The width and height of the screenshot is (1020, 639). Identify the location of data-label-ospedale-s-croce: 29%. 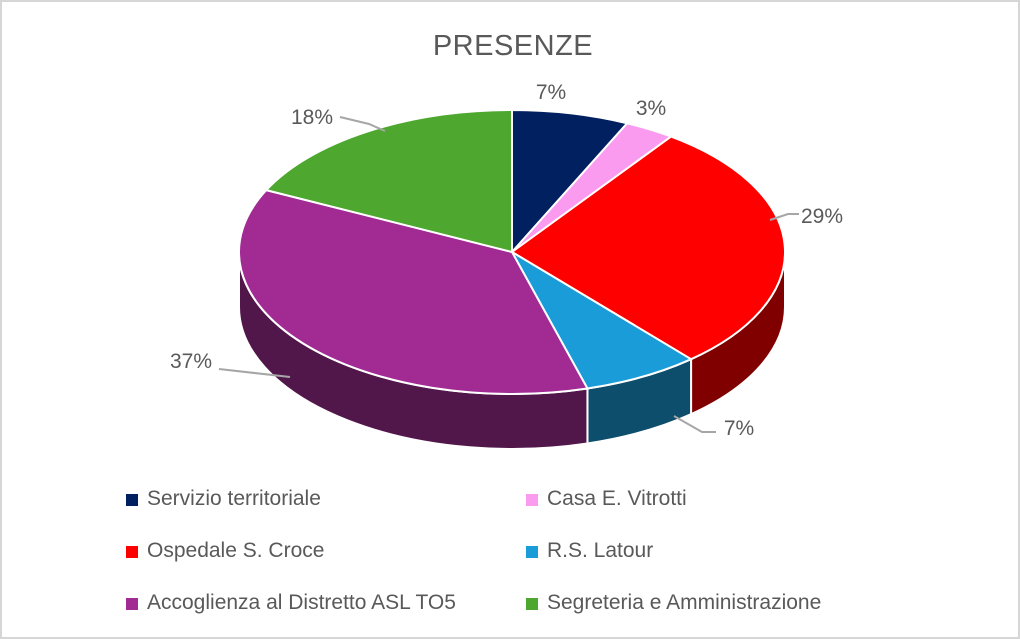
(822, 216).